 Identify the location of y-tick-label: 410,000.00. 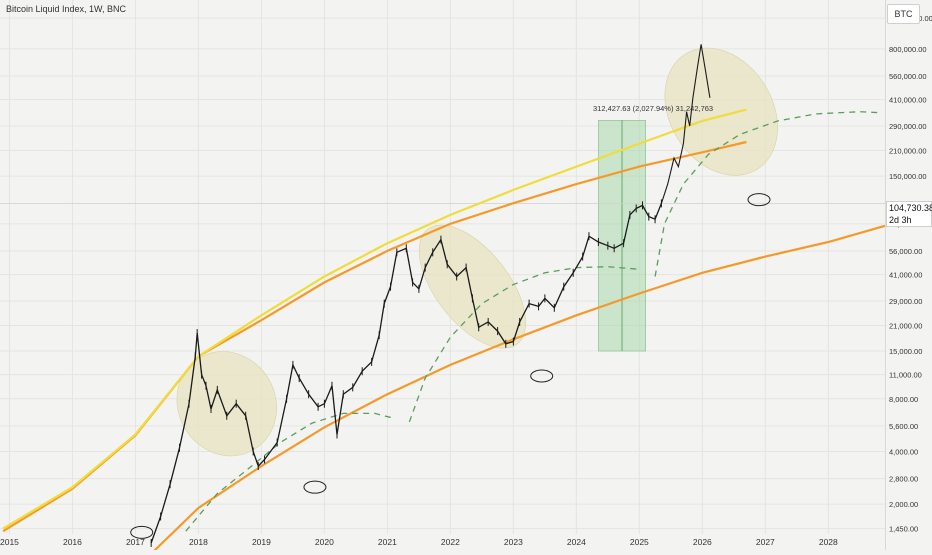
(908, 100).